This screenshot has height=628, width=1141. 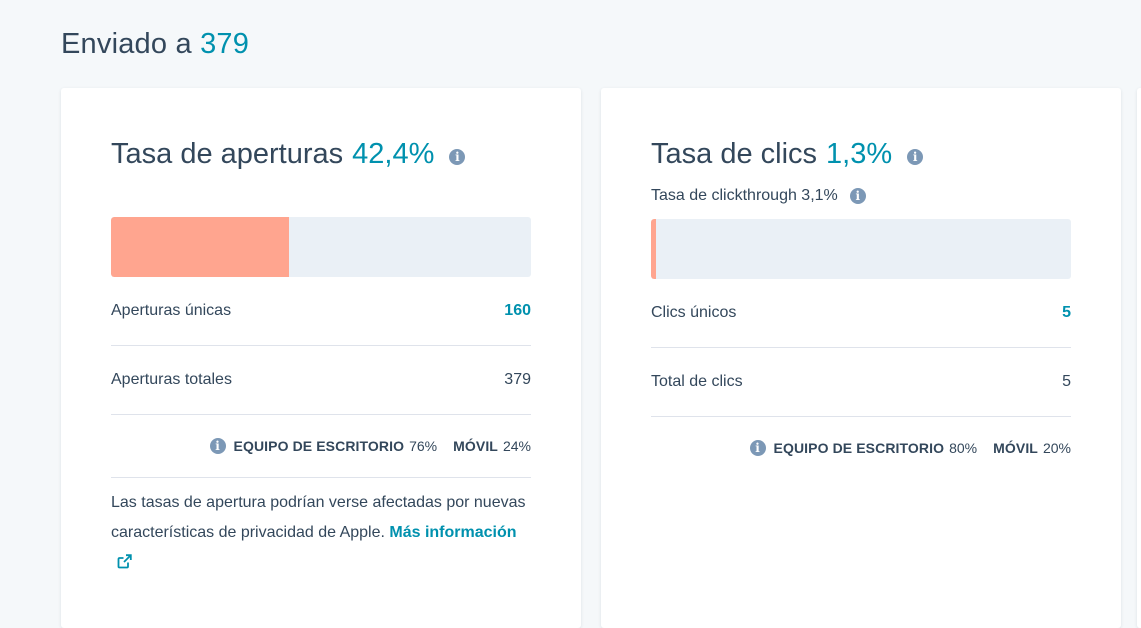 What do you see at coordinates (516, 446) in the screenshot?
I see `mobile-pct: 24%` at bounding box center [516, 446].